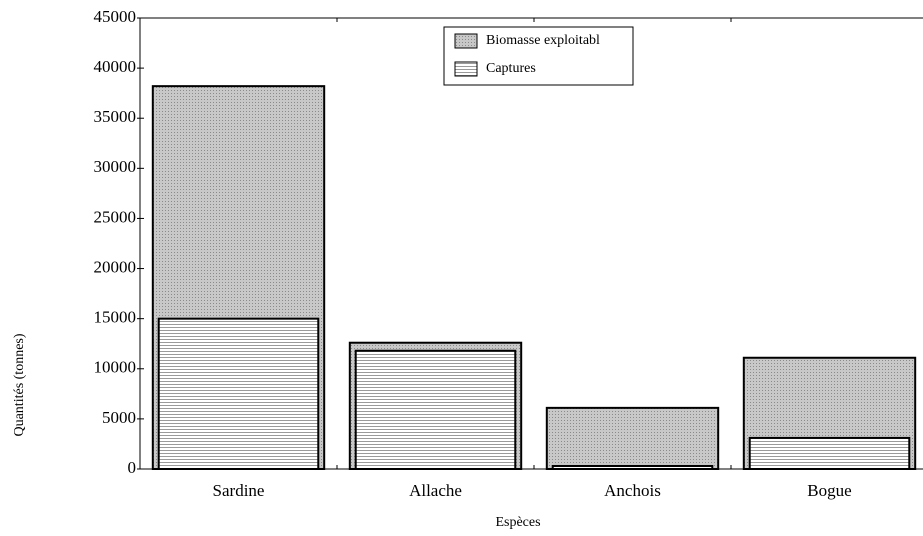 Image resolution: width=923 pixels, height=536 pixels. I want to click on x-axis-title: Espèces, so click(517, 522).